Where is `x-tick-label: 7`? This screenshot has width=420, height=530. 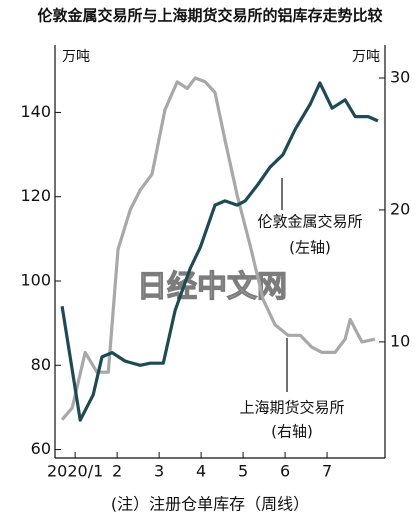
x-tick-label: 7 is located at coordinates (327, 471).